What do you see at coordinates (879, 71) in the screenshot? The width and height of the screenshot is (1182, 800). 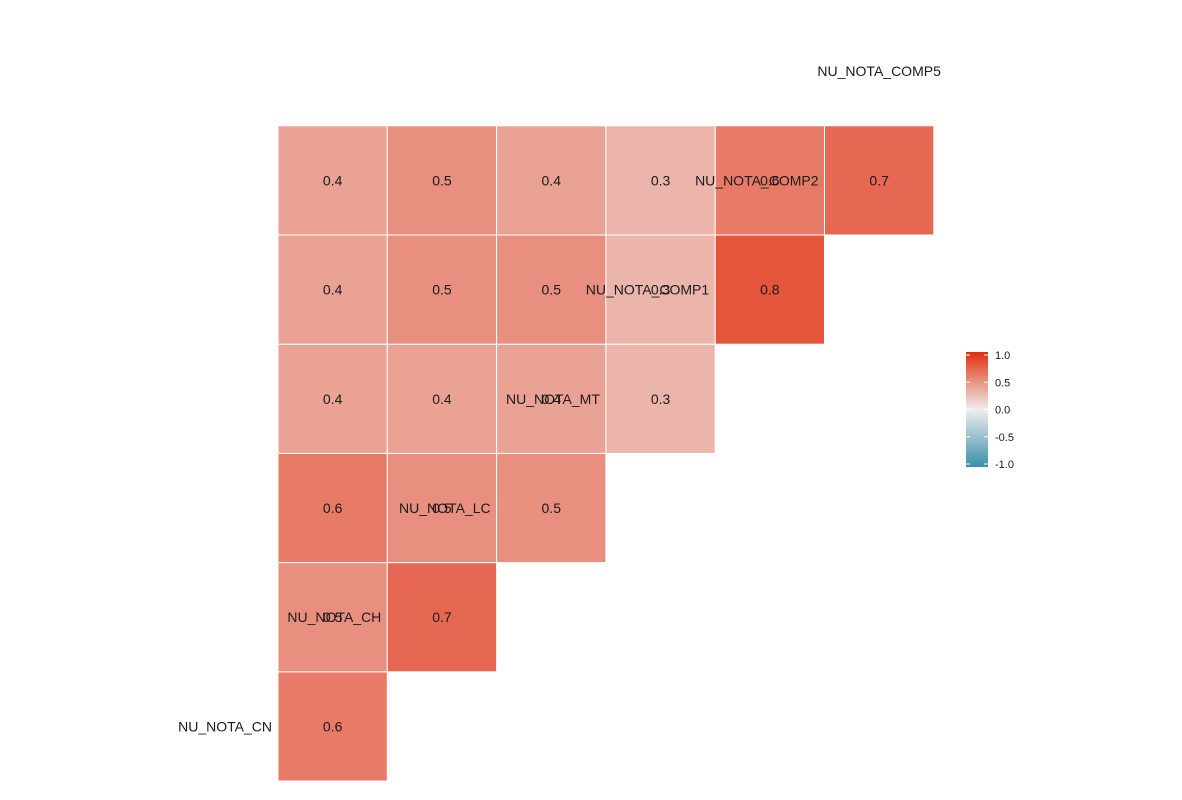 I see `variable-label: NU_NOTA_COMP5` at bounding box center [879, 71].